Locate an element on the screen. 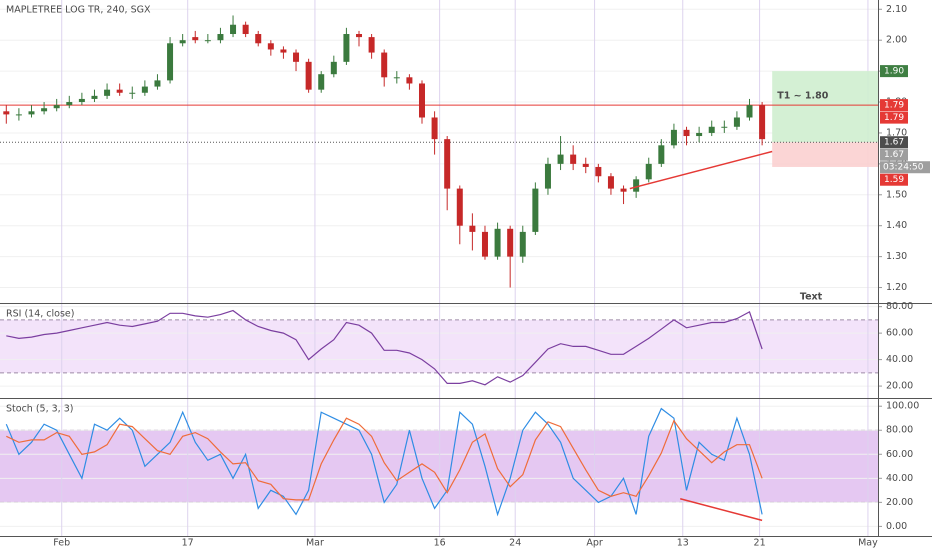  y-tick-label: 0.00 is located at coordinates (896, 526).